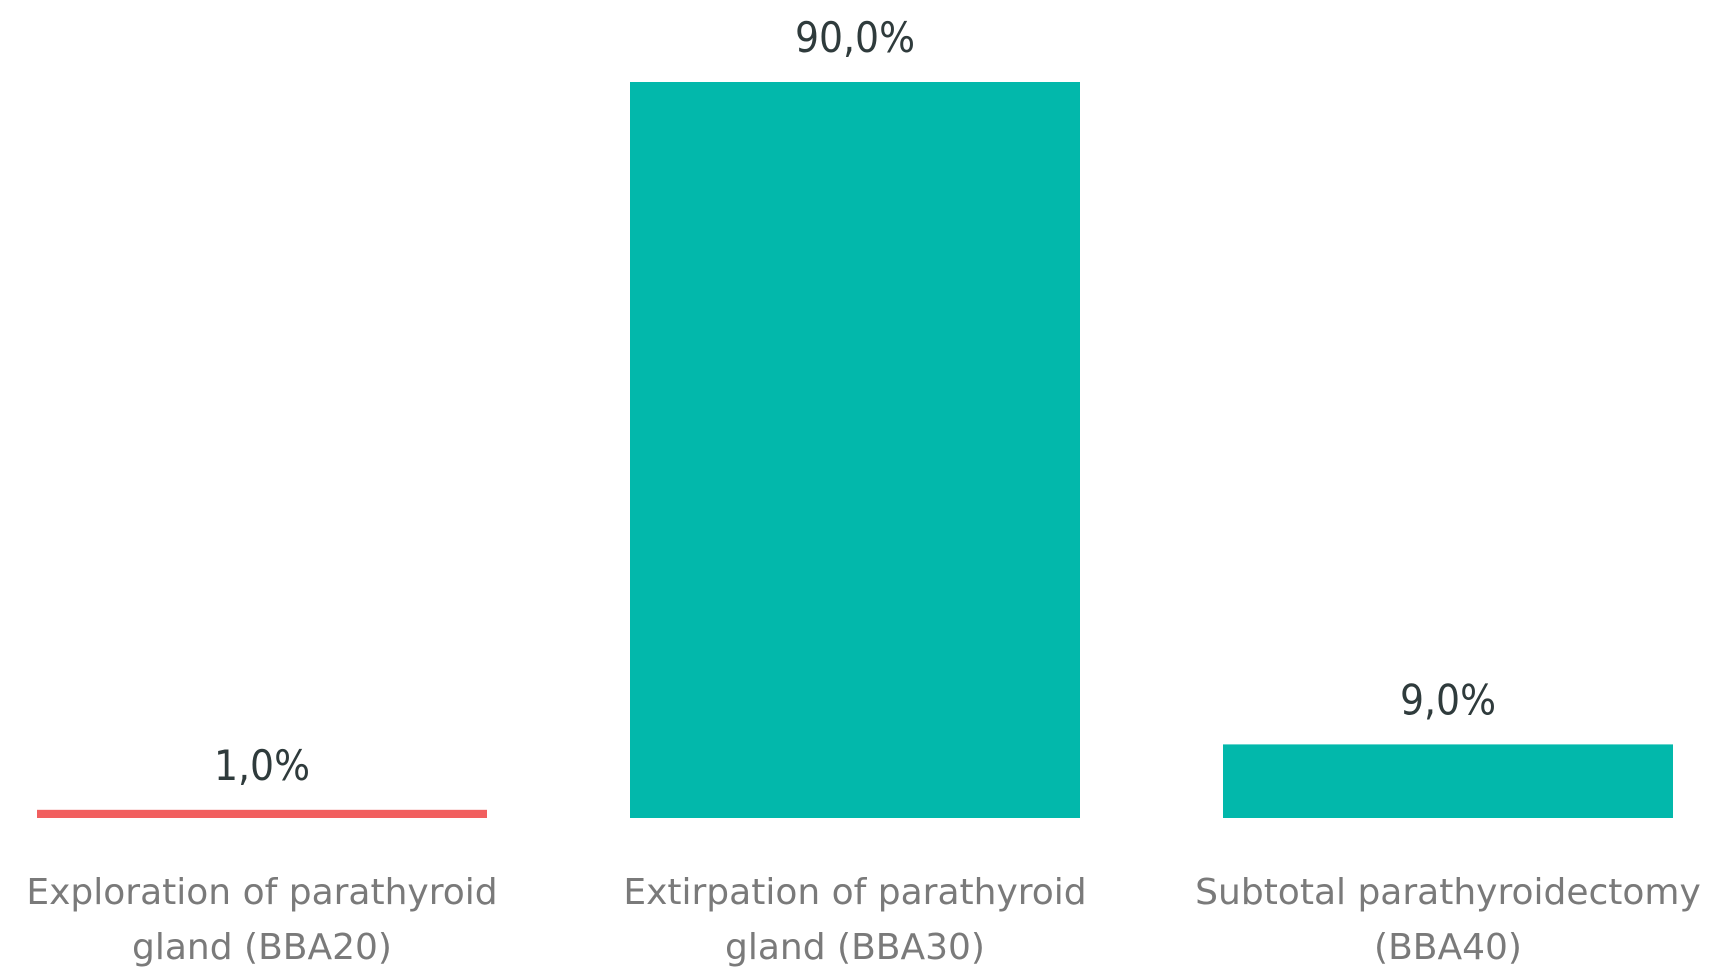 Image resolution: width=1727 pixels, height=977 pixels. Describe the element at coordinates (854, 920) in the screenshot. I see `category-label-2: Extirpation of parathyroid gland (BBA30)` at that location.